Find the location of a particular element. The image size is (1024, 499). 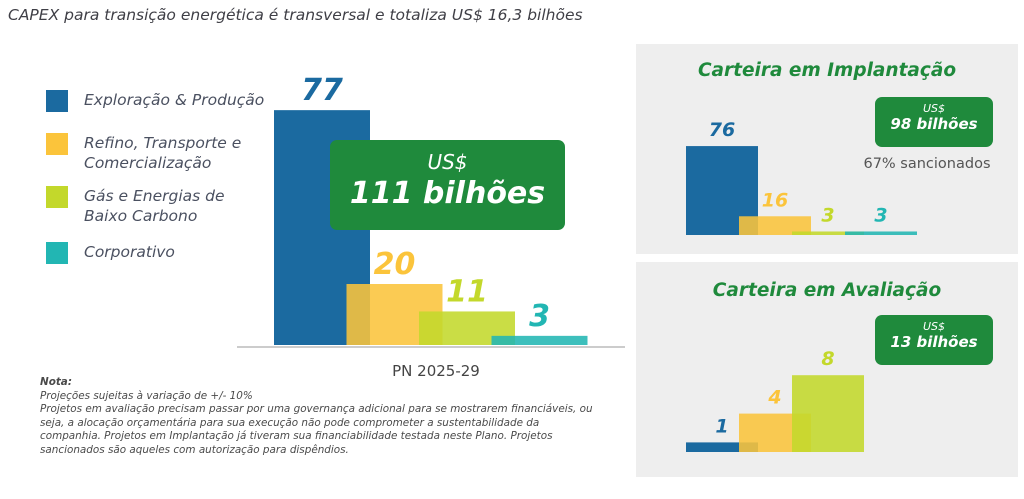

implantacao-badge: US$ 98 bilhões is located at coordinates (934, 122).